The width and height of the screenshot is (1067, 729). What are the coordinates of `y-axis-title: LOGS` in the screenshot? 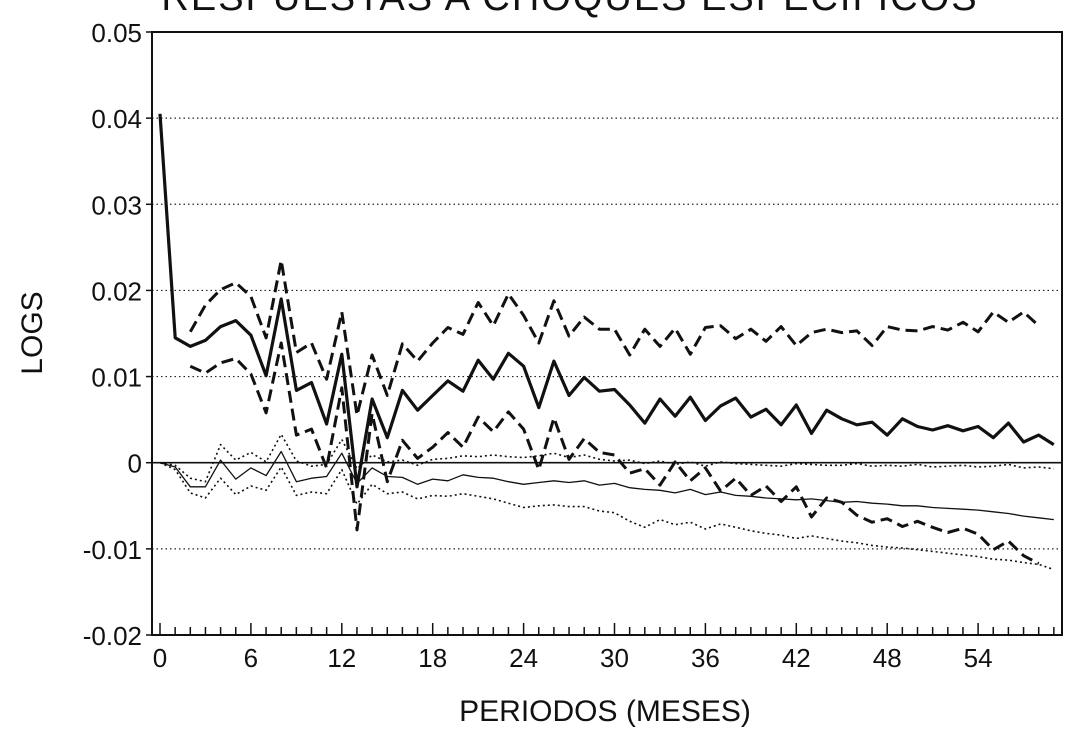 It's located at (32, 332).